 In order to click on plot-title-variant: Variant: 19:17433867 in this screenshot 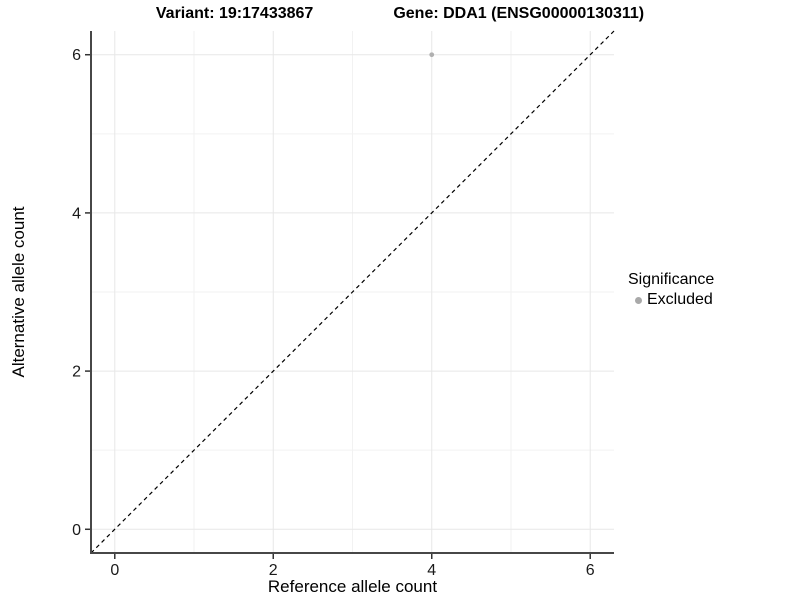, I will do `click(234, 13)`.